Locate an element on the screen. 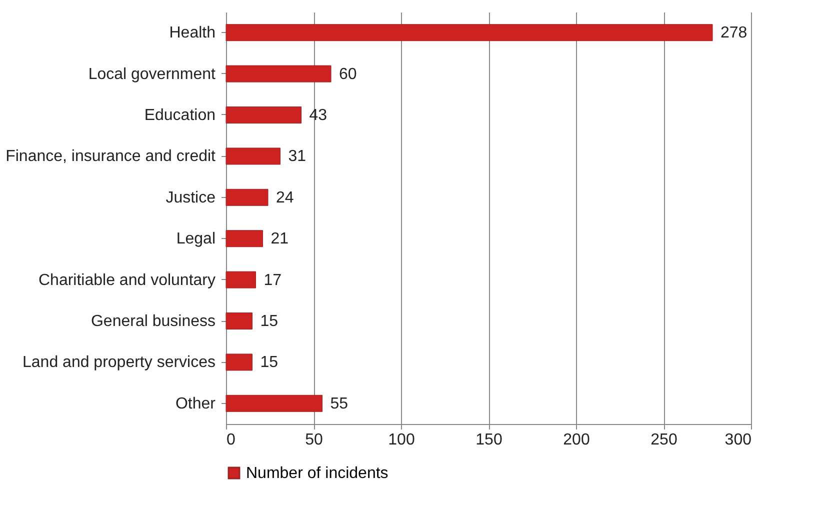 This screenshot has width=815, height=508. y-tick-label: Other is located at coordinates (195, 403).